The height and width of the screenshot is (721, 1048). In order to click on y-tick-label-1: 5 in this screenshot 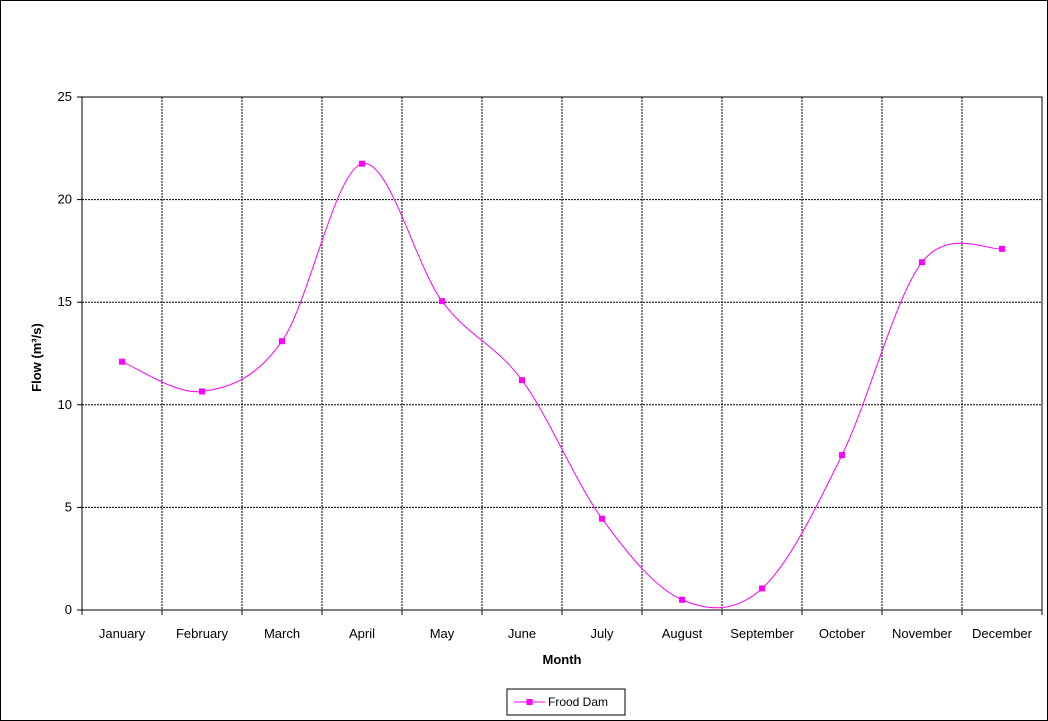, I will do `click(68, 506)`.